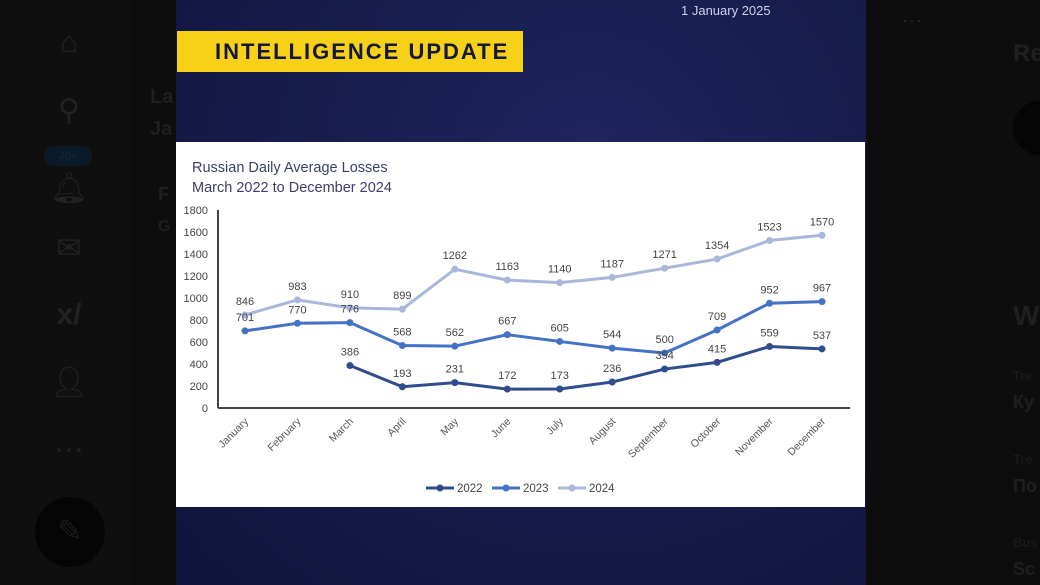 The image size is (1040, 585). What do you see at coordinates (1026, 128) in the screenshot?
I see `avatar` at bounding box center [1026, 128].